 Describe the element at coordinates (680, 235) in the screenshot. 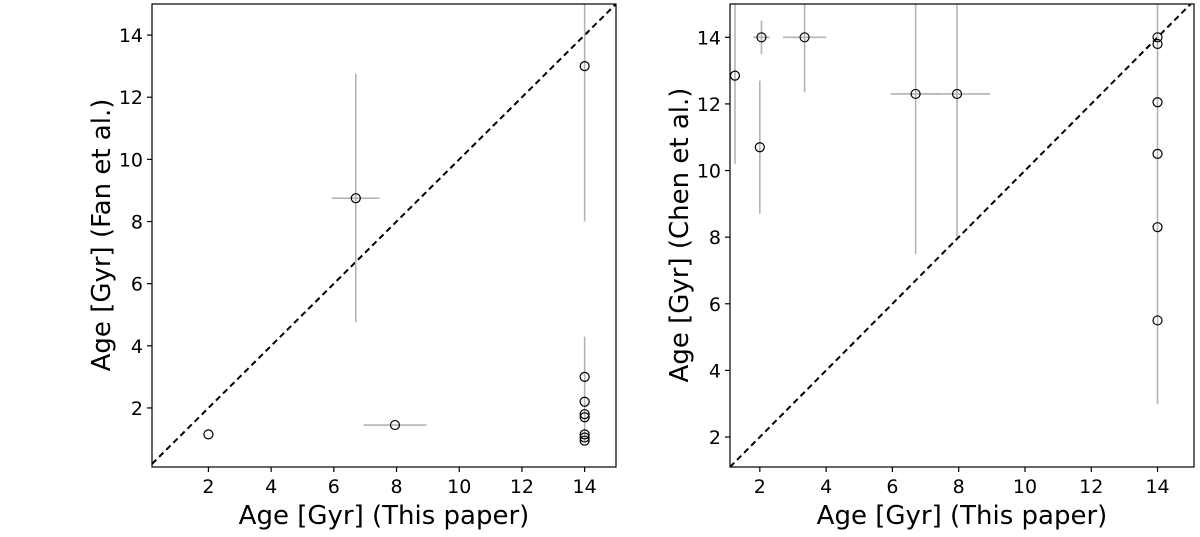

I see `y-axis-label: Age [Gyr] (Chen et al.)` at that location.